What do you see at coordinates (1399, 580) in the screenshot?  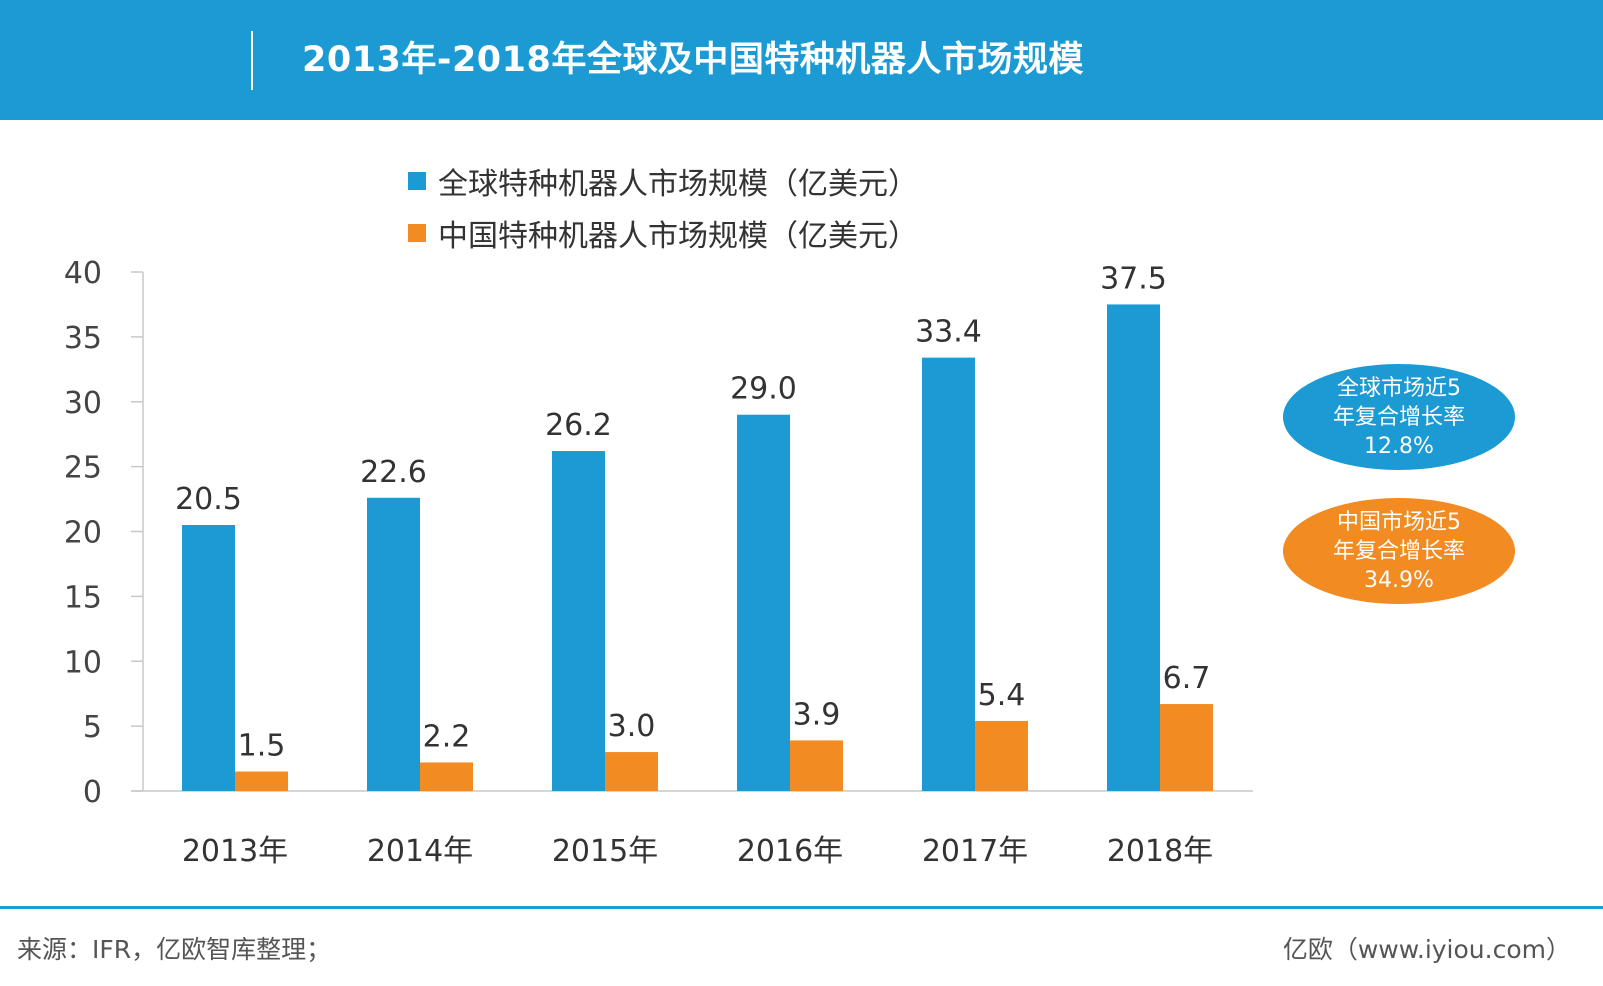 I see `china-cagr-value: 34.9%` at bounding box center [1399, 580].